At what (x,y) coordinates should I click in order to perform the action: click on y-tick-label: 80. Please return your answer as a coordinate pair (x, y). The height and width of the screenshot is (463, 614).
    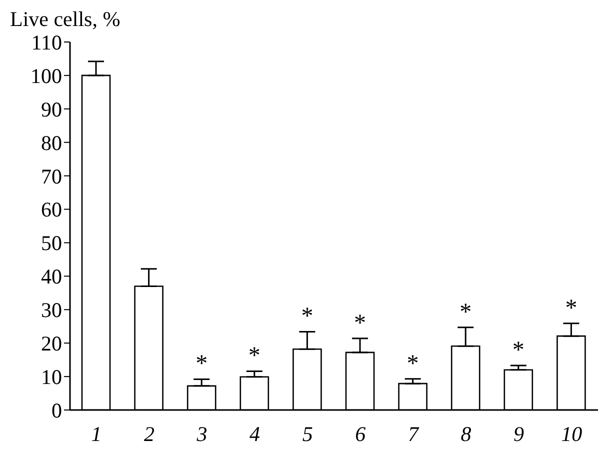
    Looking at the image, I should click on (51, 142).